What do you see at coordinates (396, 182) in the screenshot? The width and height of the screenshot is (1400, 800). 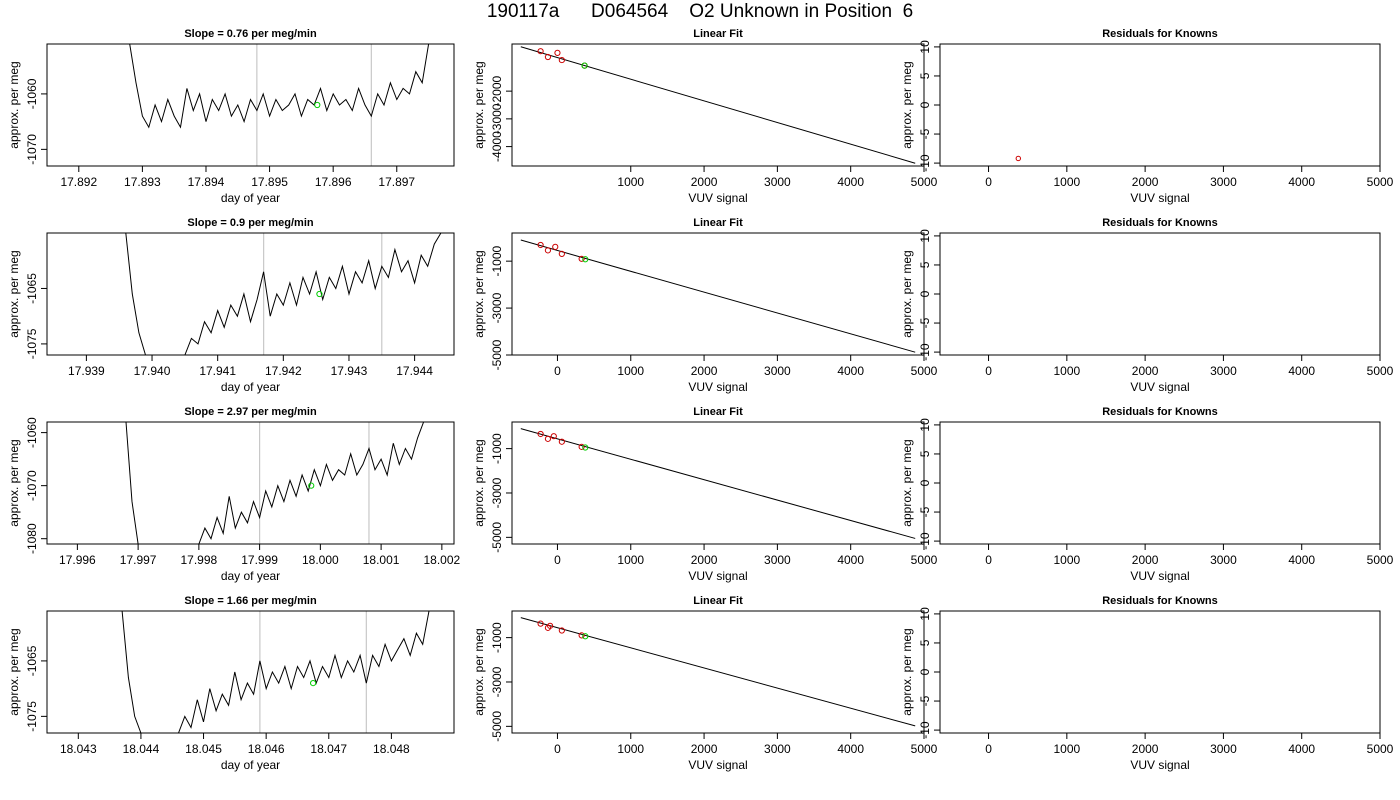 I see `x-tick-label: 17.897` at bounding box center [396, 182].